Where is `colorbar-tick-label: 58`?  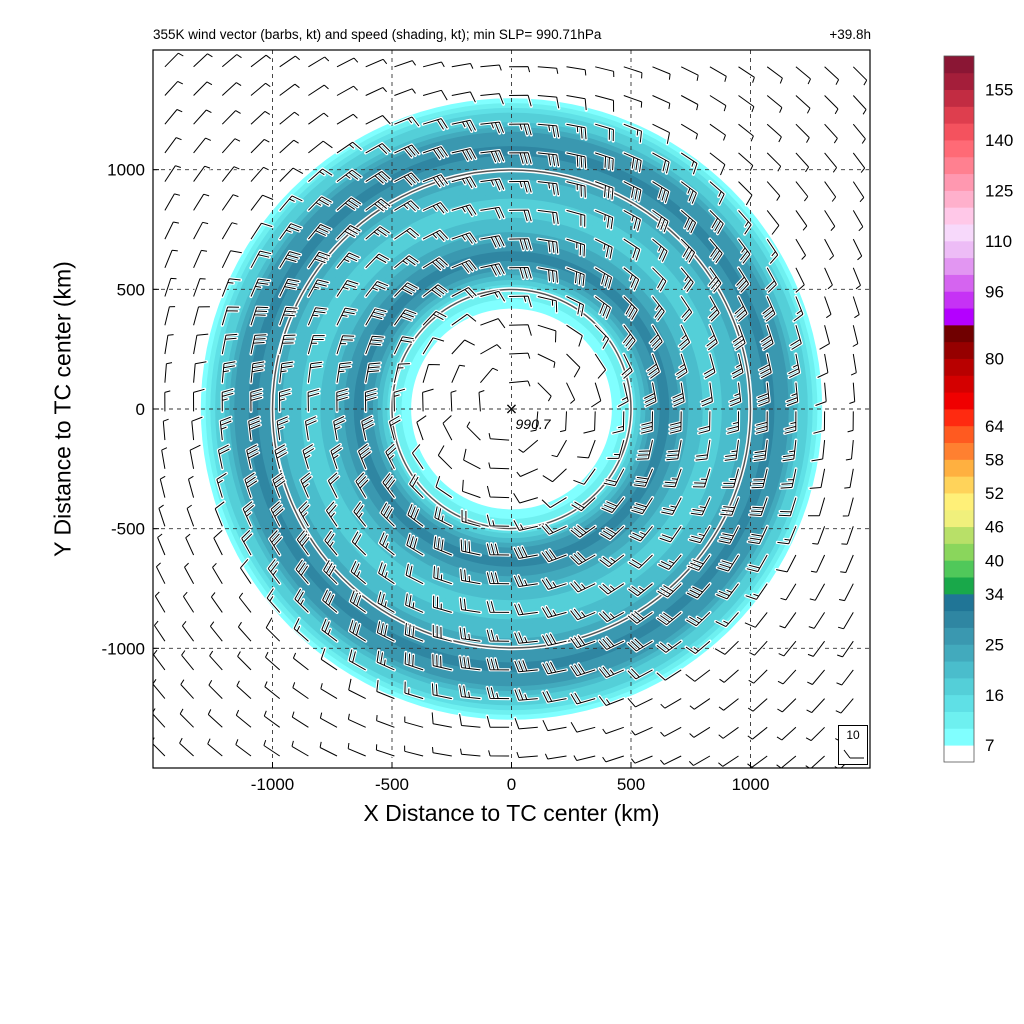
colorbar-tick-label: 58 is located at coordinates (994, 459).